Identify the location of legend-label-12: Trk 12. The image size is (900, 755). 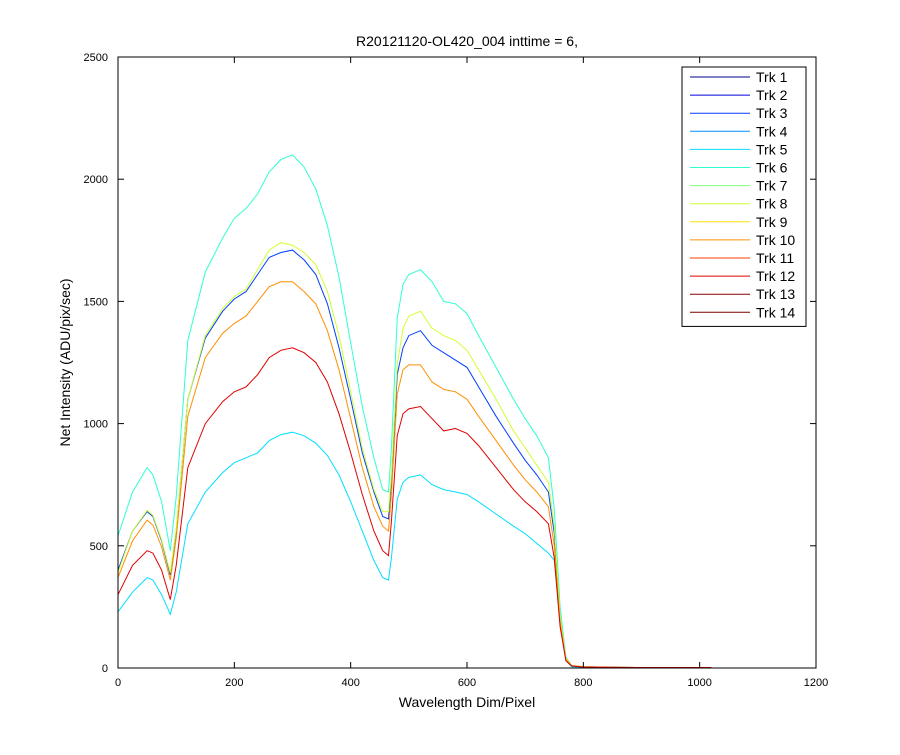
(775, 276).